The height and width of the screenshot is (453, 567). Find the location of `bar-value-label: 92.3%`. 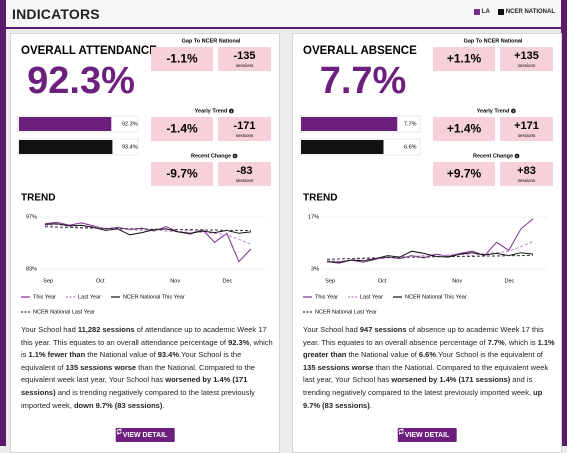

bar-value-label: 92.3% is located at coordinates (130, 124).